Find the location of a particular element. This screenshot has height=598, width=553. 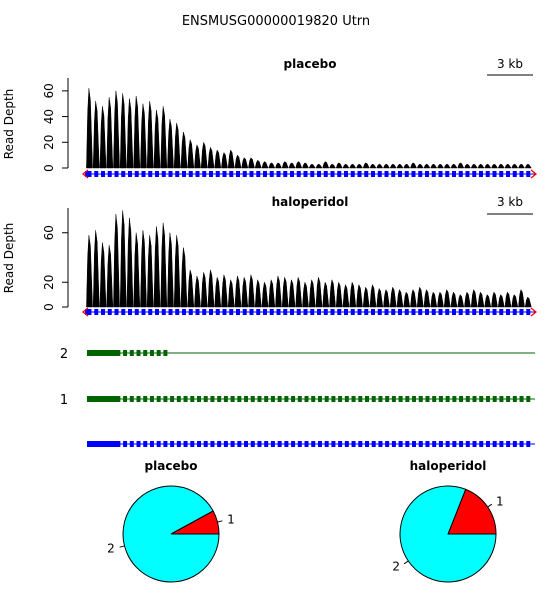

panel-title-haloperidol: haloperidol is located at coordinates (310, 202).